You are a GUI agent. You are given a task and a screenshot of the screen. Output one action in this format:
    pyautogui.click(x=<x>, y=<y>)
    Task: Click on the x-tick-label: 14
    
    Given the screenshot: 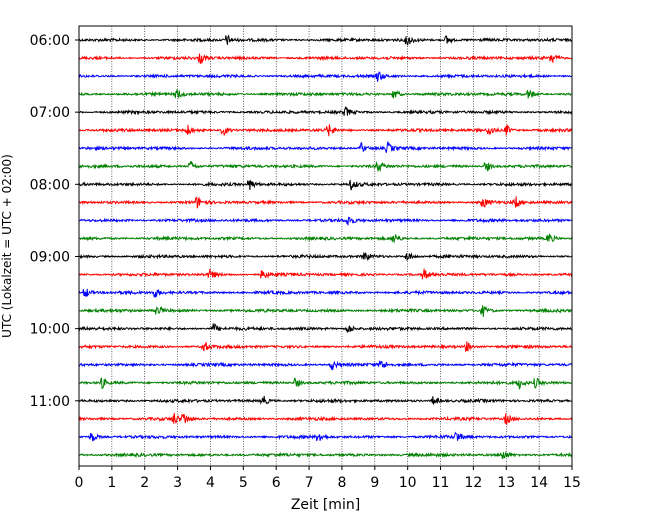 What is the action you would take?
    pyautogui.click(x=539, y=483)
    